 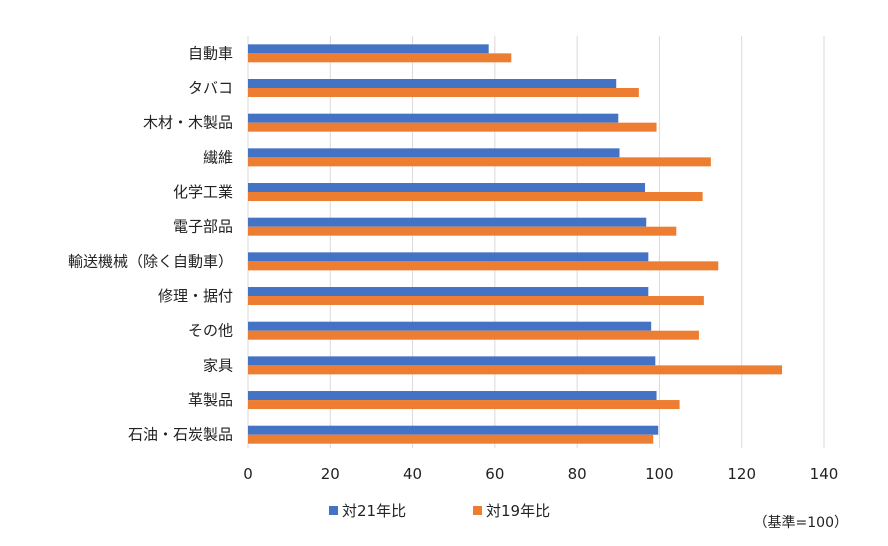 What do you see at coordinates (218, 157) in the screenshot?
I see `category-label: 繊維` at bounding box center [218, 157].